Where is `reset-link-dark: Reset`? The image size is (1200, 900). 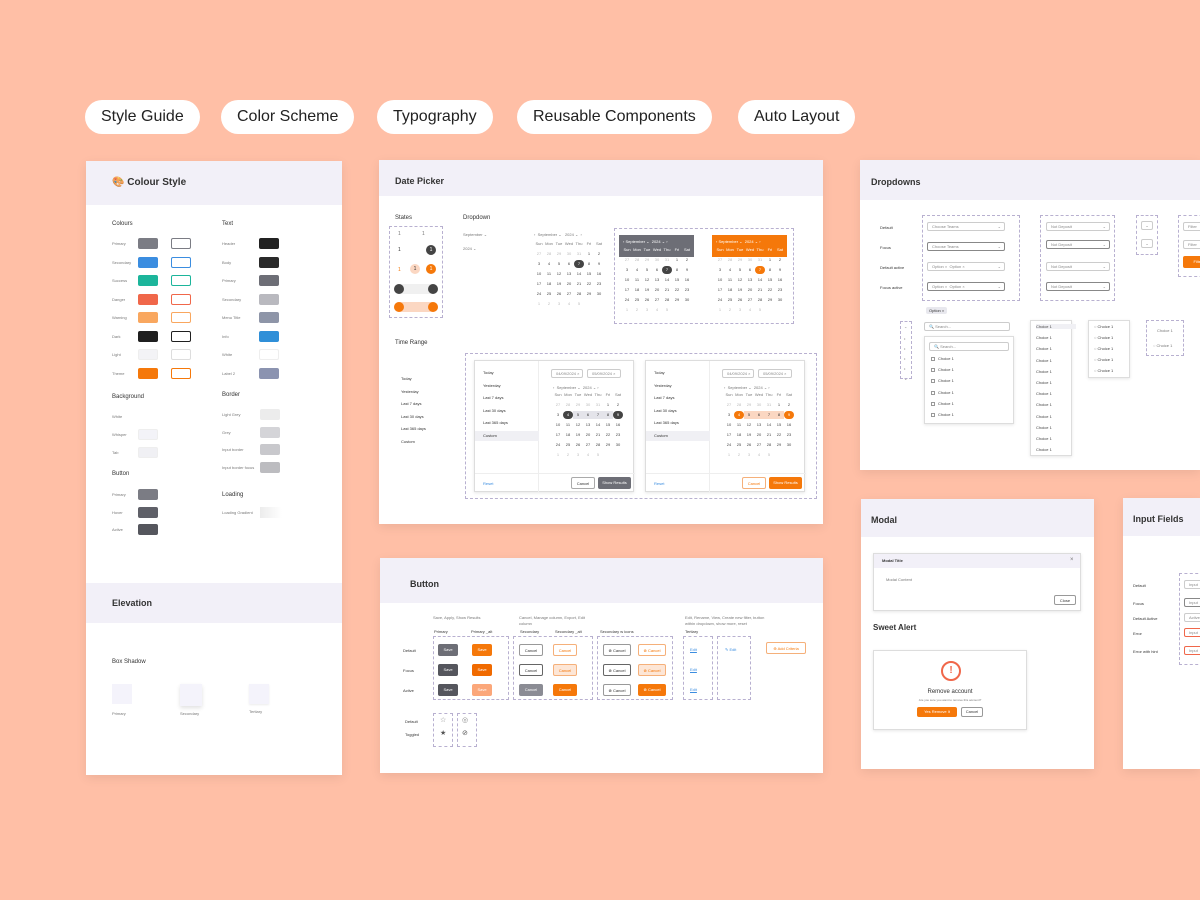 reset-link-dark: Reset is located at coordinates (488, 483).